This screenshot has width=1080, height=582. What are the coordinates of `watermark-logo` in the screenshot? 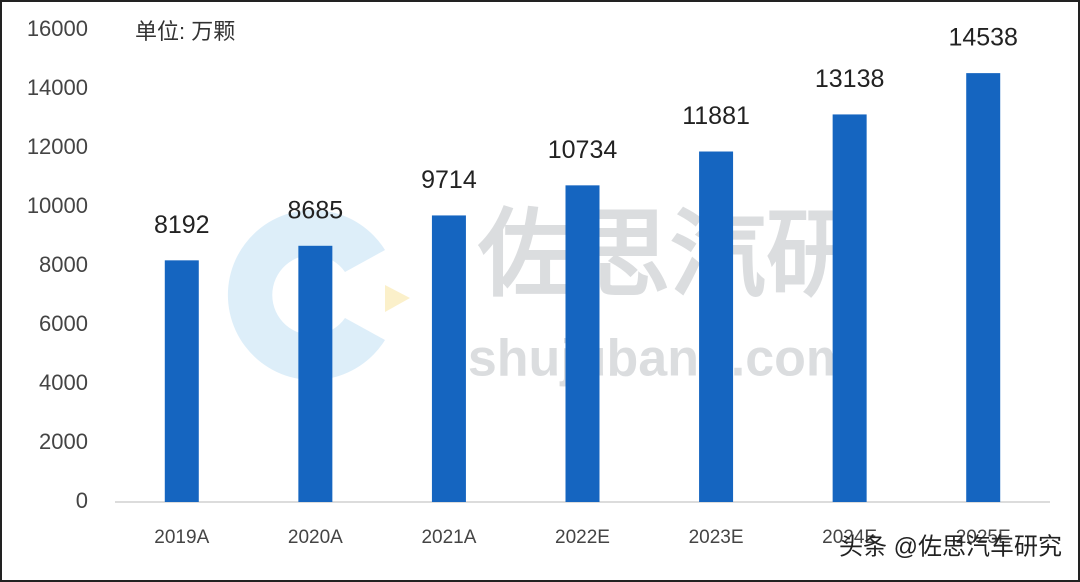 It's located at (306, 295).